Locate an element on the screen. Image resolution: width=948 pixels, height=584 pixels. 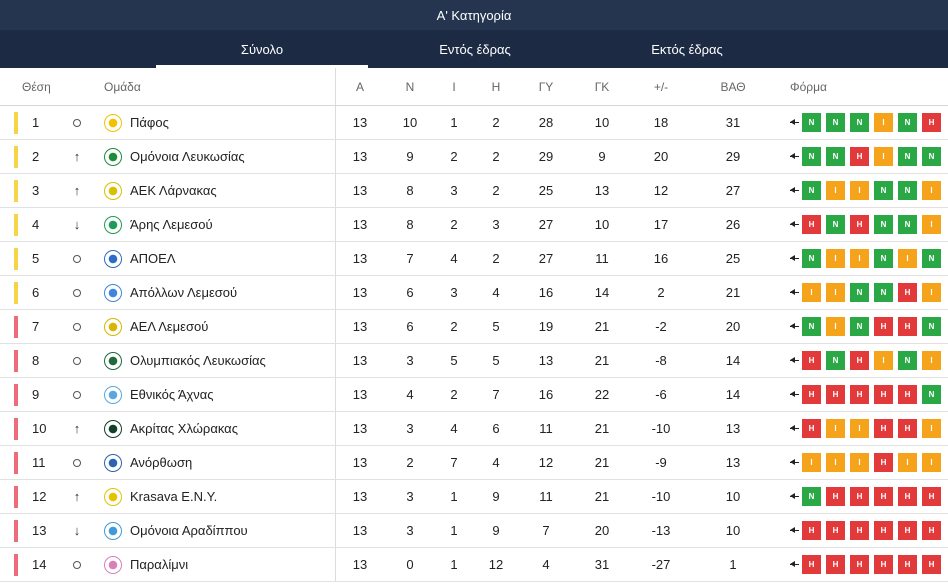
tab-home: Εντός έδρας is located at coordinates (475, 49).